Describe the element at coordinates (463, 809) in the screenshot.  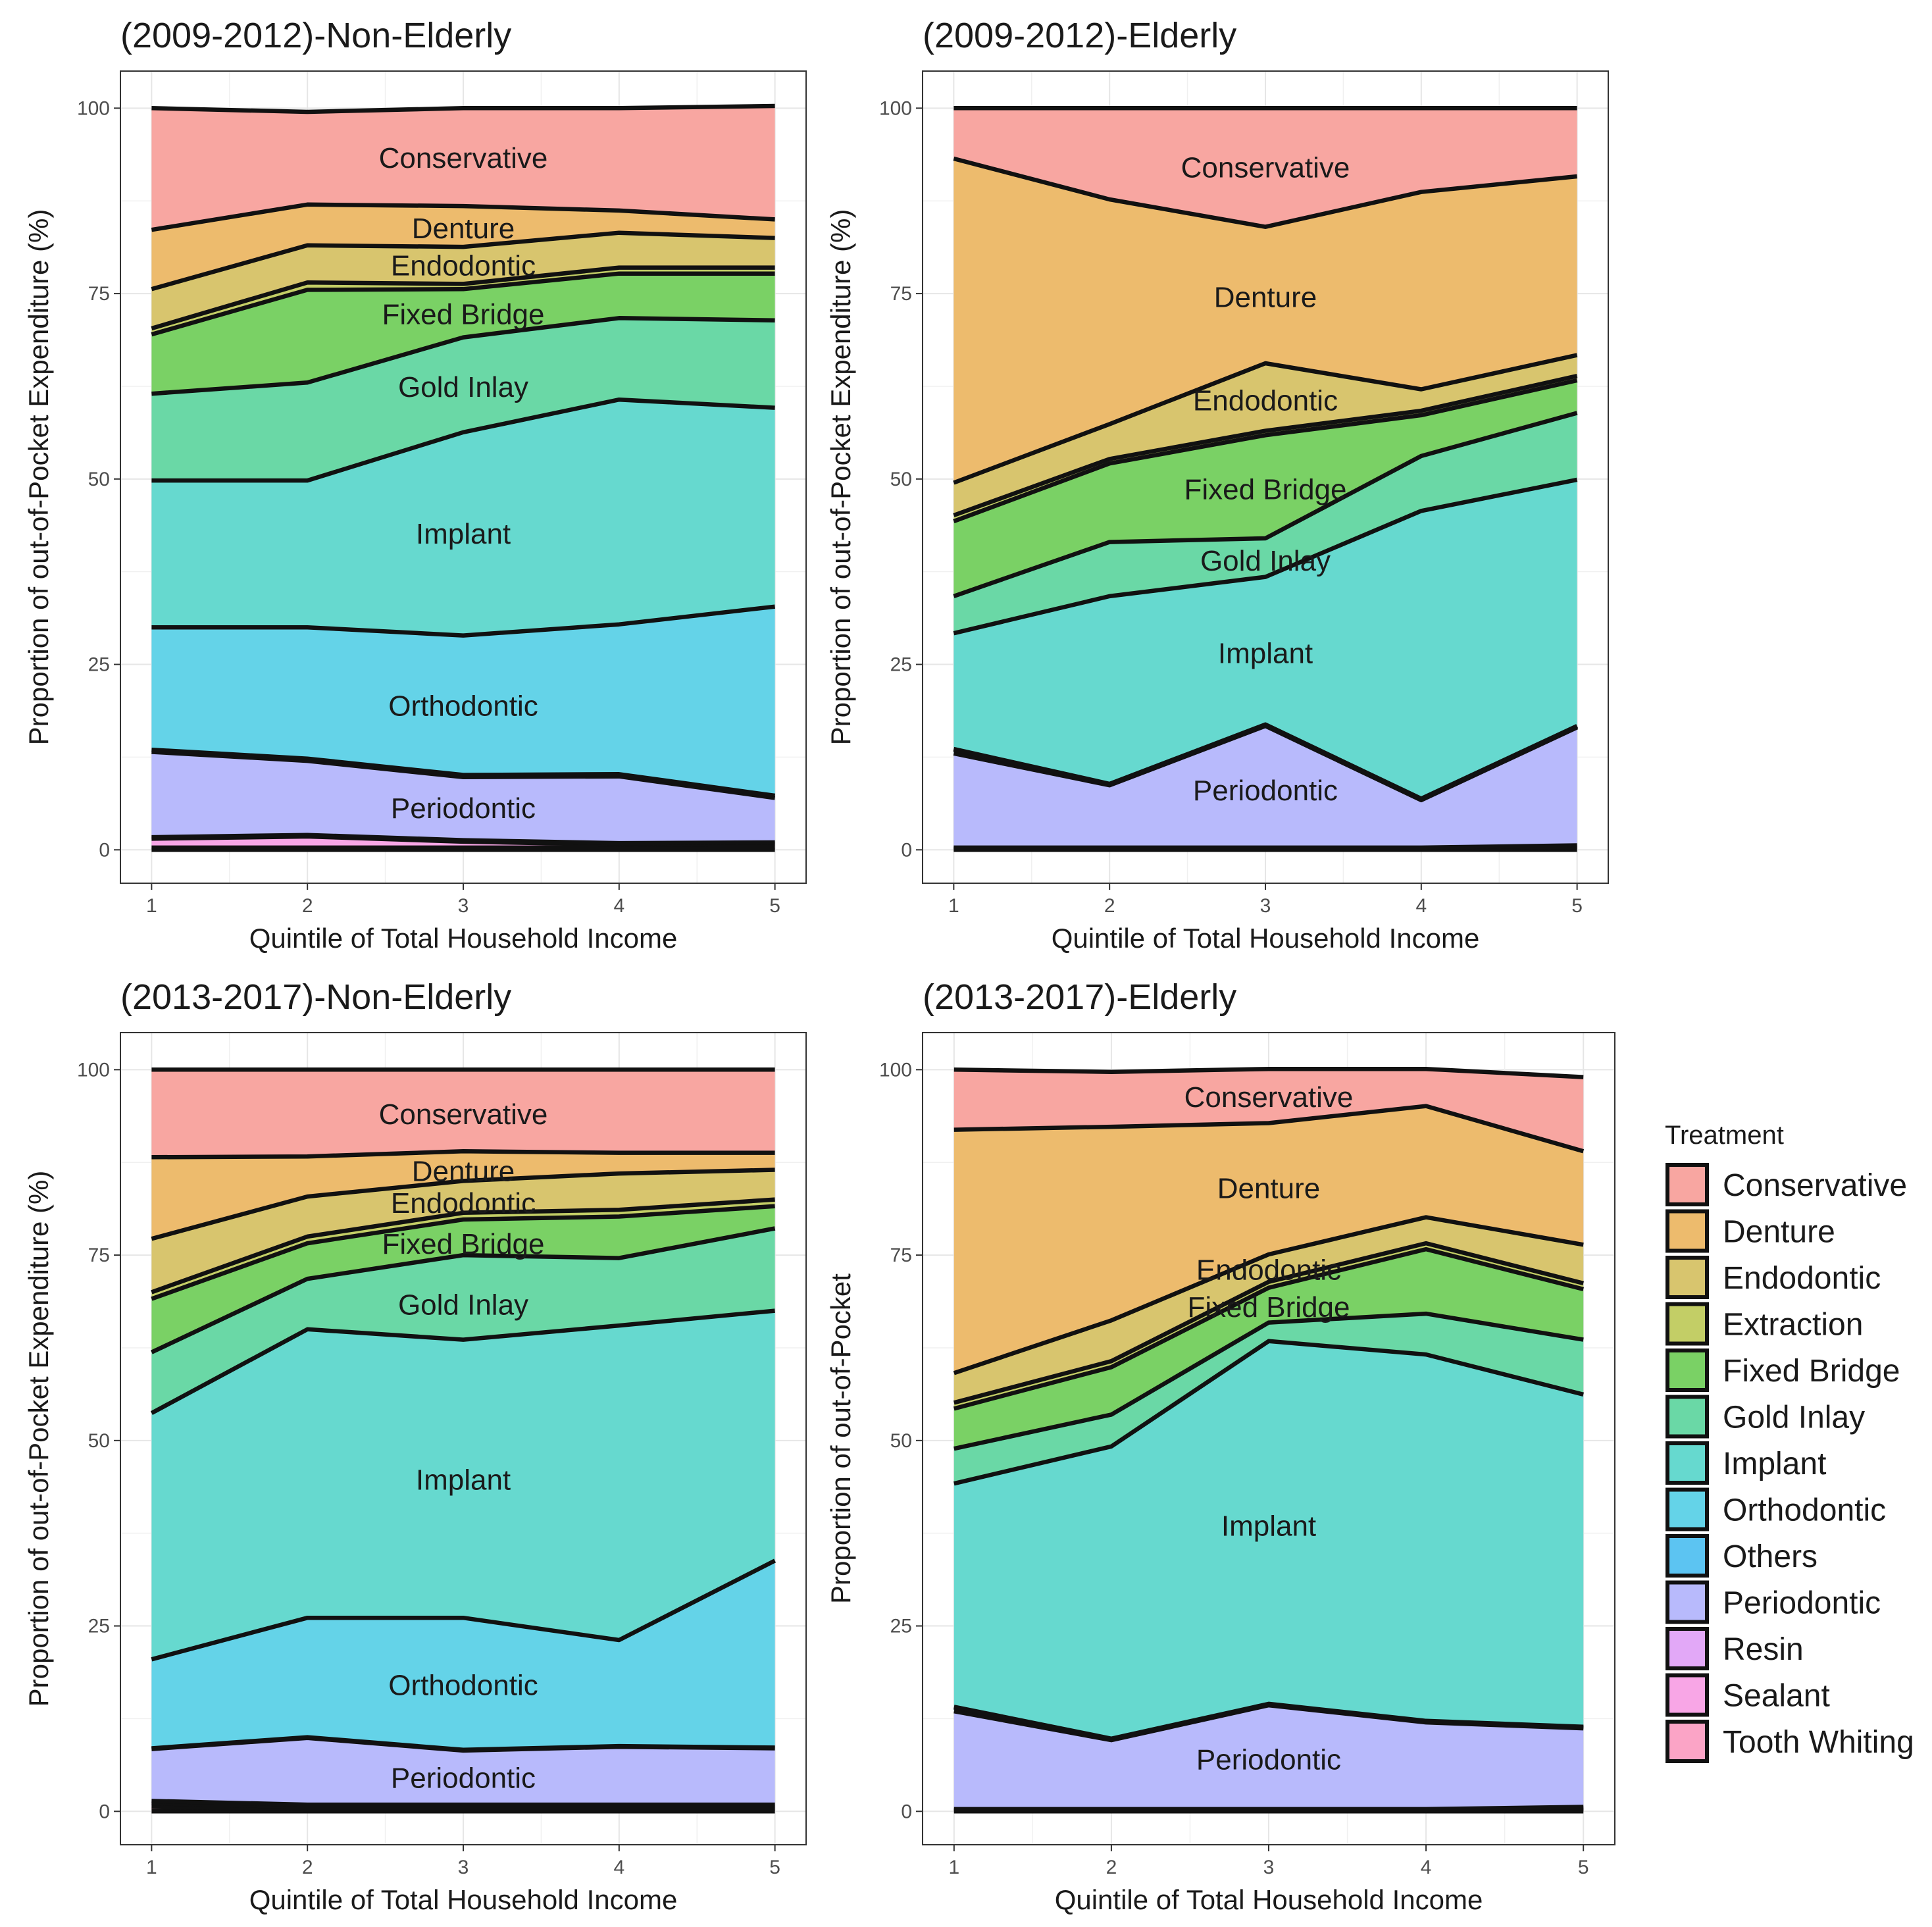
I see `panel-1-area-label-periodontic: Periodontic` at that location.